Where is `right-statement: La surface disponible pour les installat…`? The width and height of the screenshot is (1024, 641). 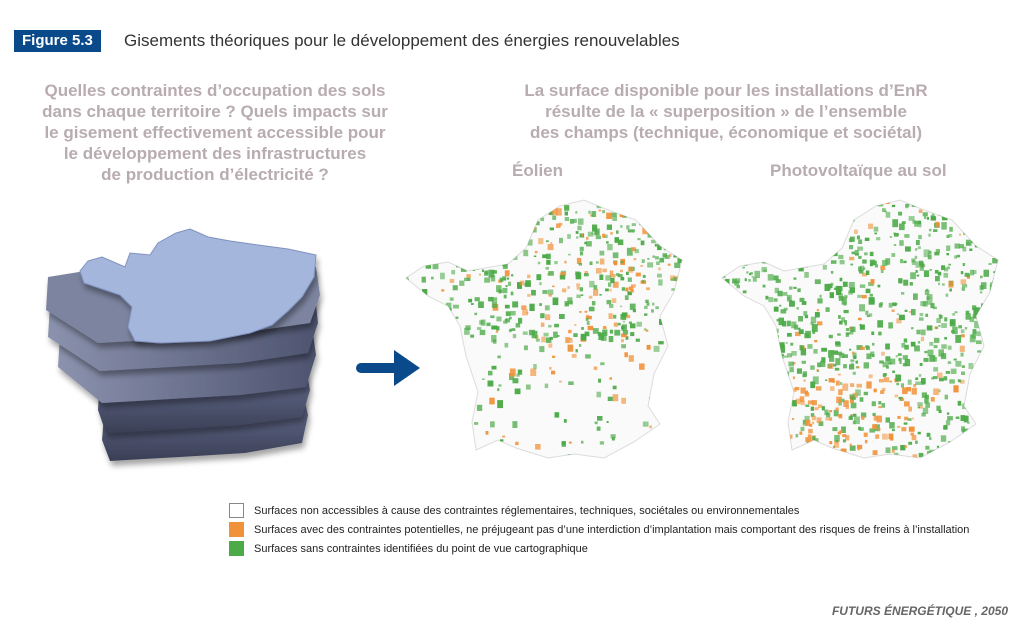 right-statement: La surface disponible pour les installat… is located at coordinates (726, 111).